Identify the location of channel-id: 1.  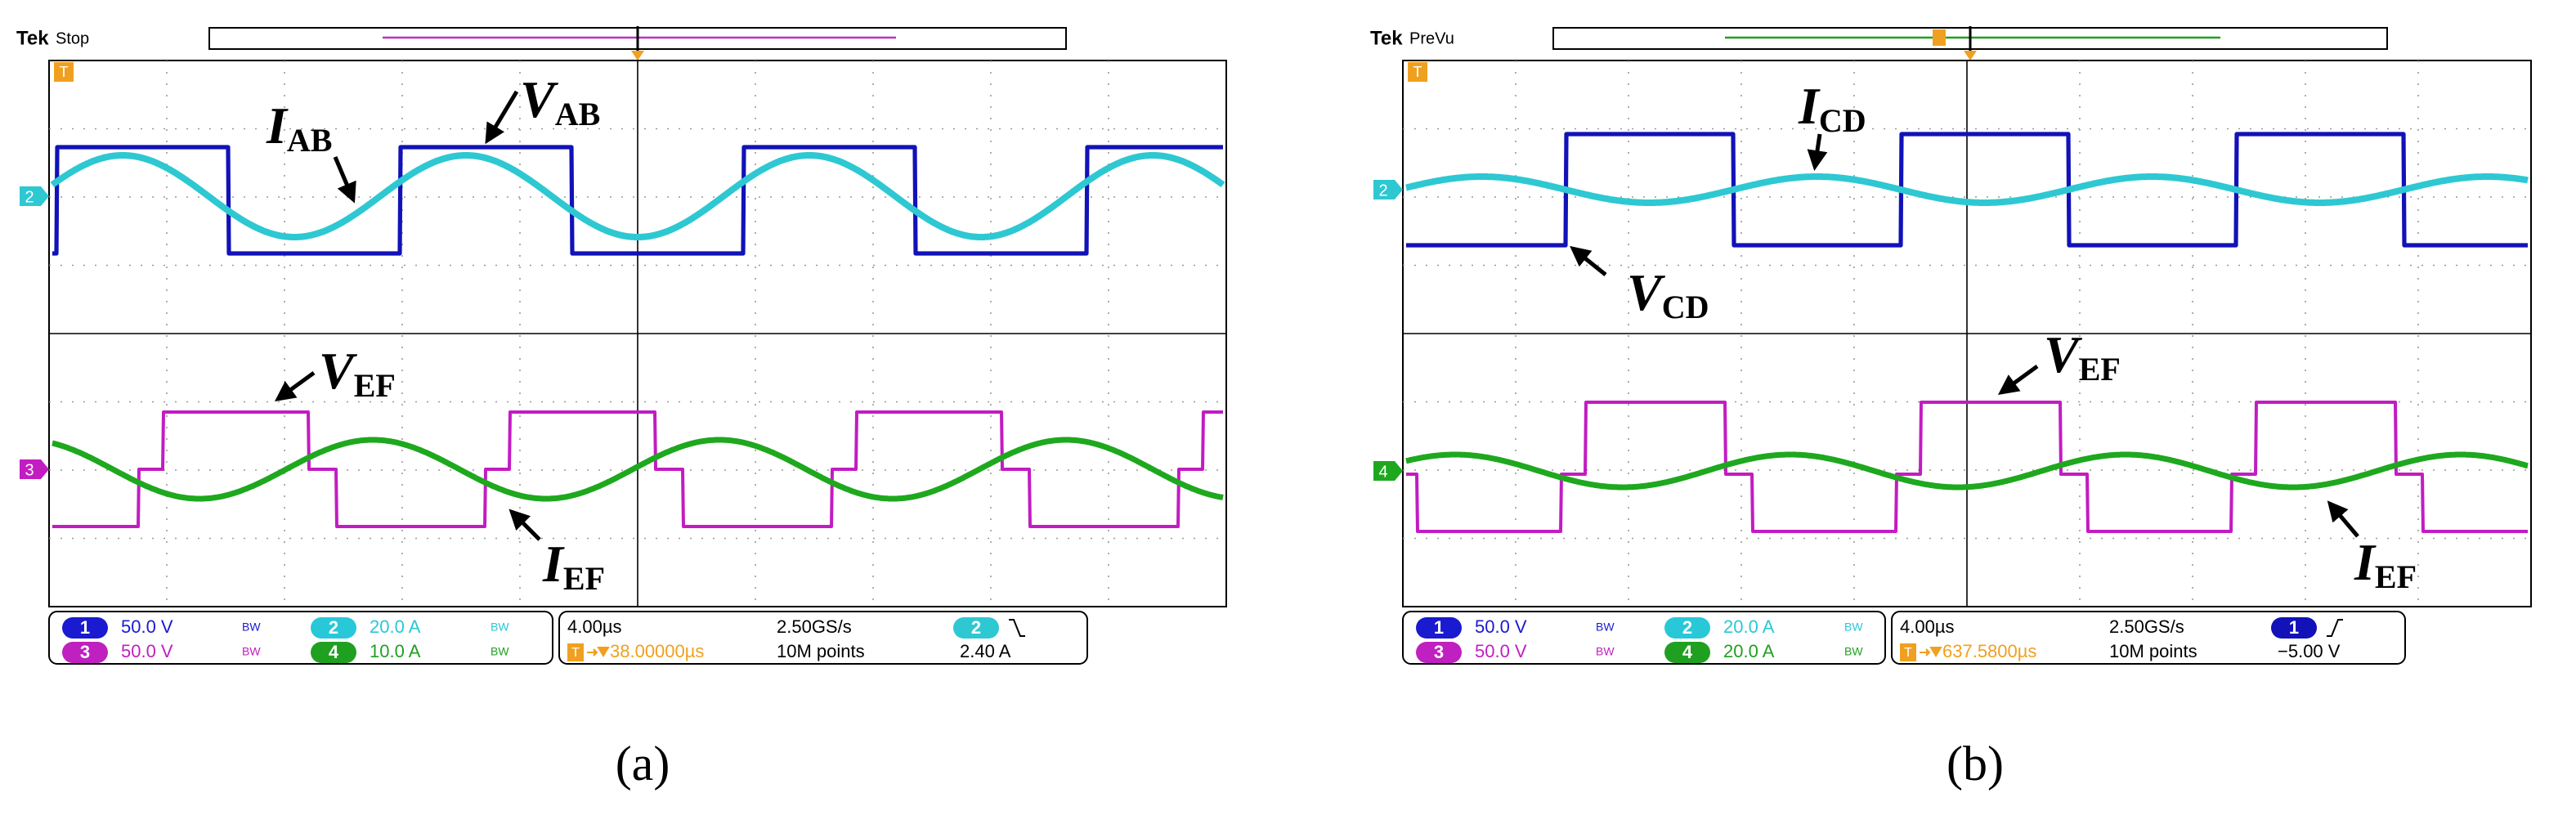
(1439, 627).